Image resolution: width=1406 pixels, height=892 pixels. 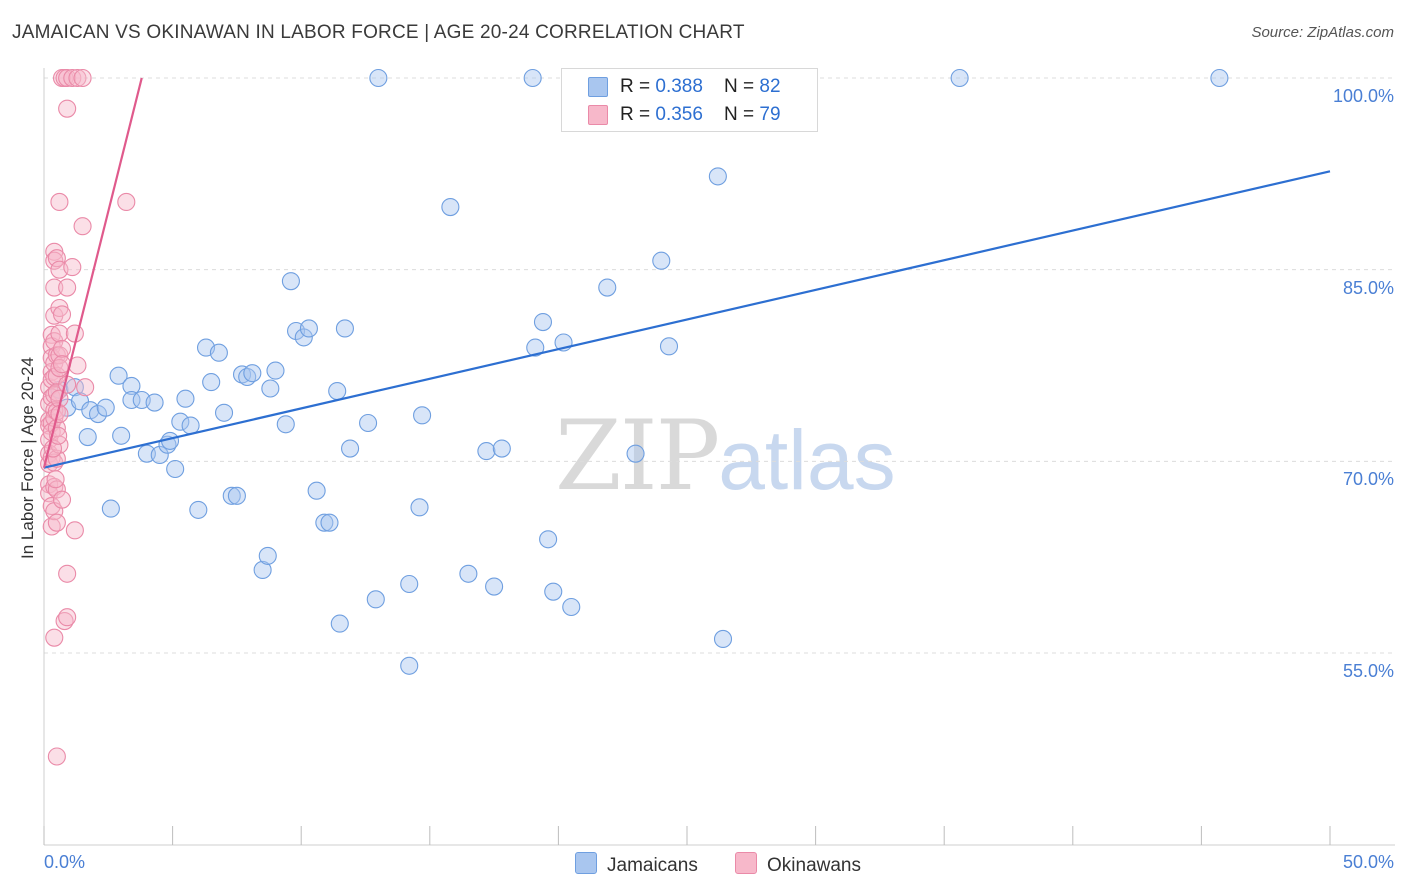 What do you see at coordinates (679, 86) in the screenshot?
I see `r-value-jamaicans: 0.388` at bounding box center [679, 86].